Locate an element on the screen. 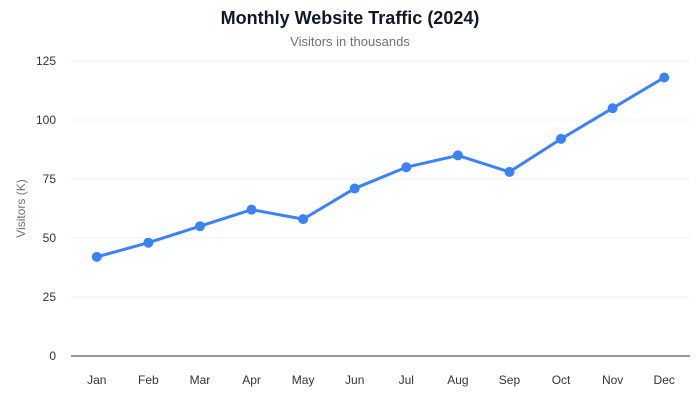 Image resolution: width=700 pixels, height=400 pixels. y-tick-label: 0 is located at coordinates (52, 356).